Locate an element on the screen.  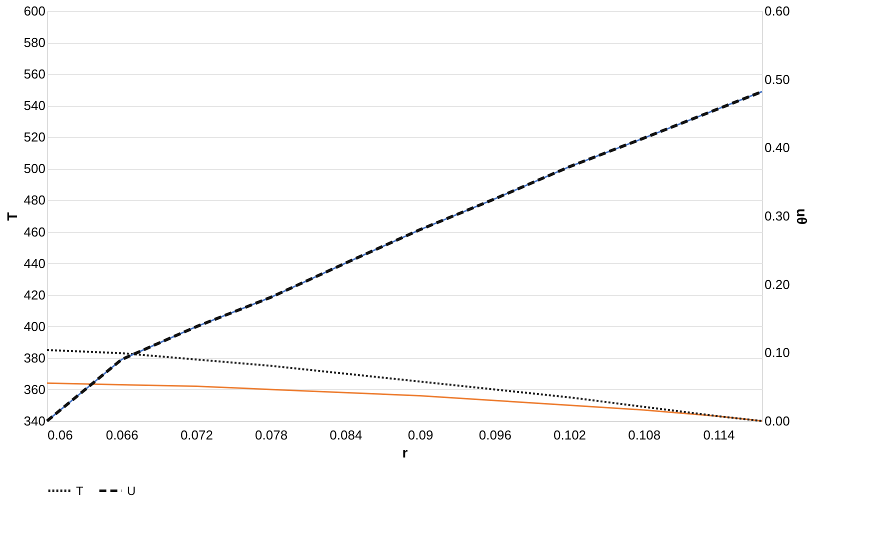
y-tick-label: 400 is located at coordinates (35, 326).